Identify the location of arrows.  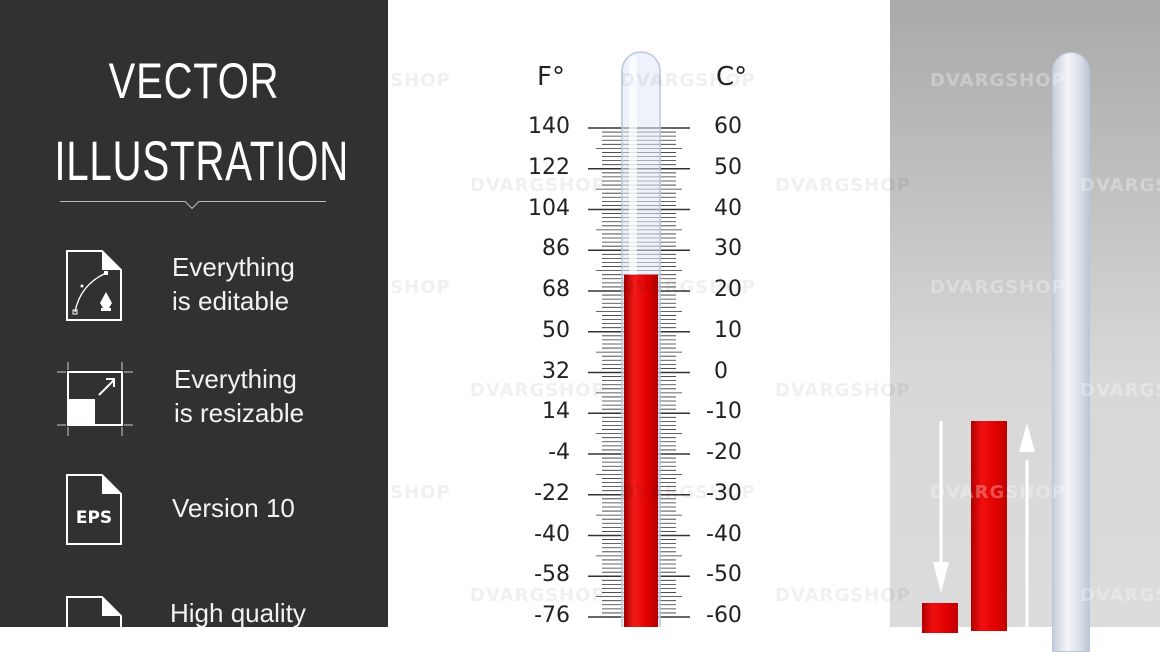
(984, 524).